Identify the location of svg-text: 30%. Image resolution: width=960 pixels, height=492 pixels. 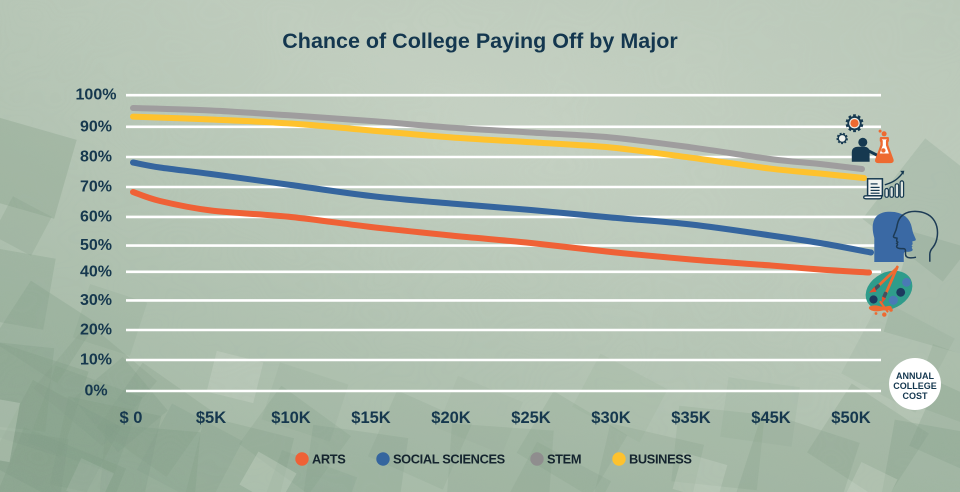
(96, 300).